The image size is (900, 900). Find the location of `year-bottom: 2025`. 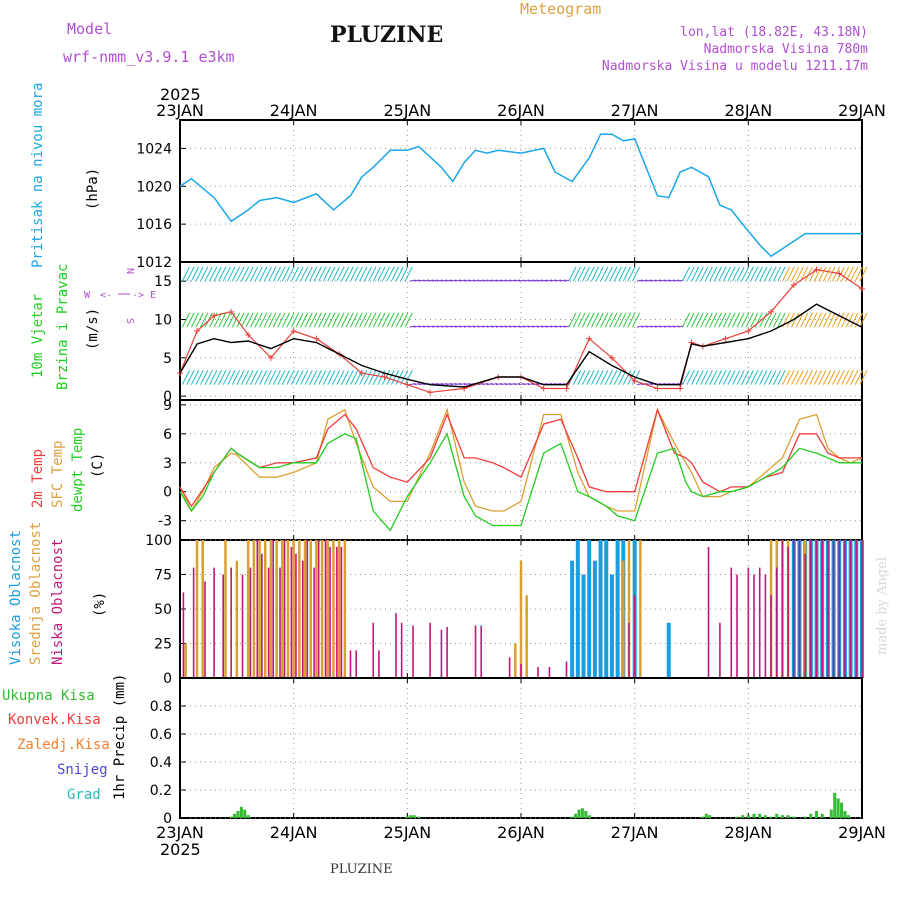

year-bottom: 2025 is located at coordinates (180, 849).